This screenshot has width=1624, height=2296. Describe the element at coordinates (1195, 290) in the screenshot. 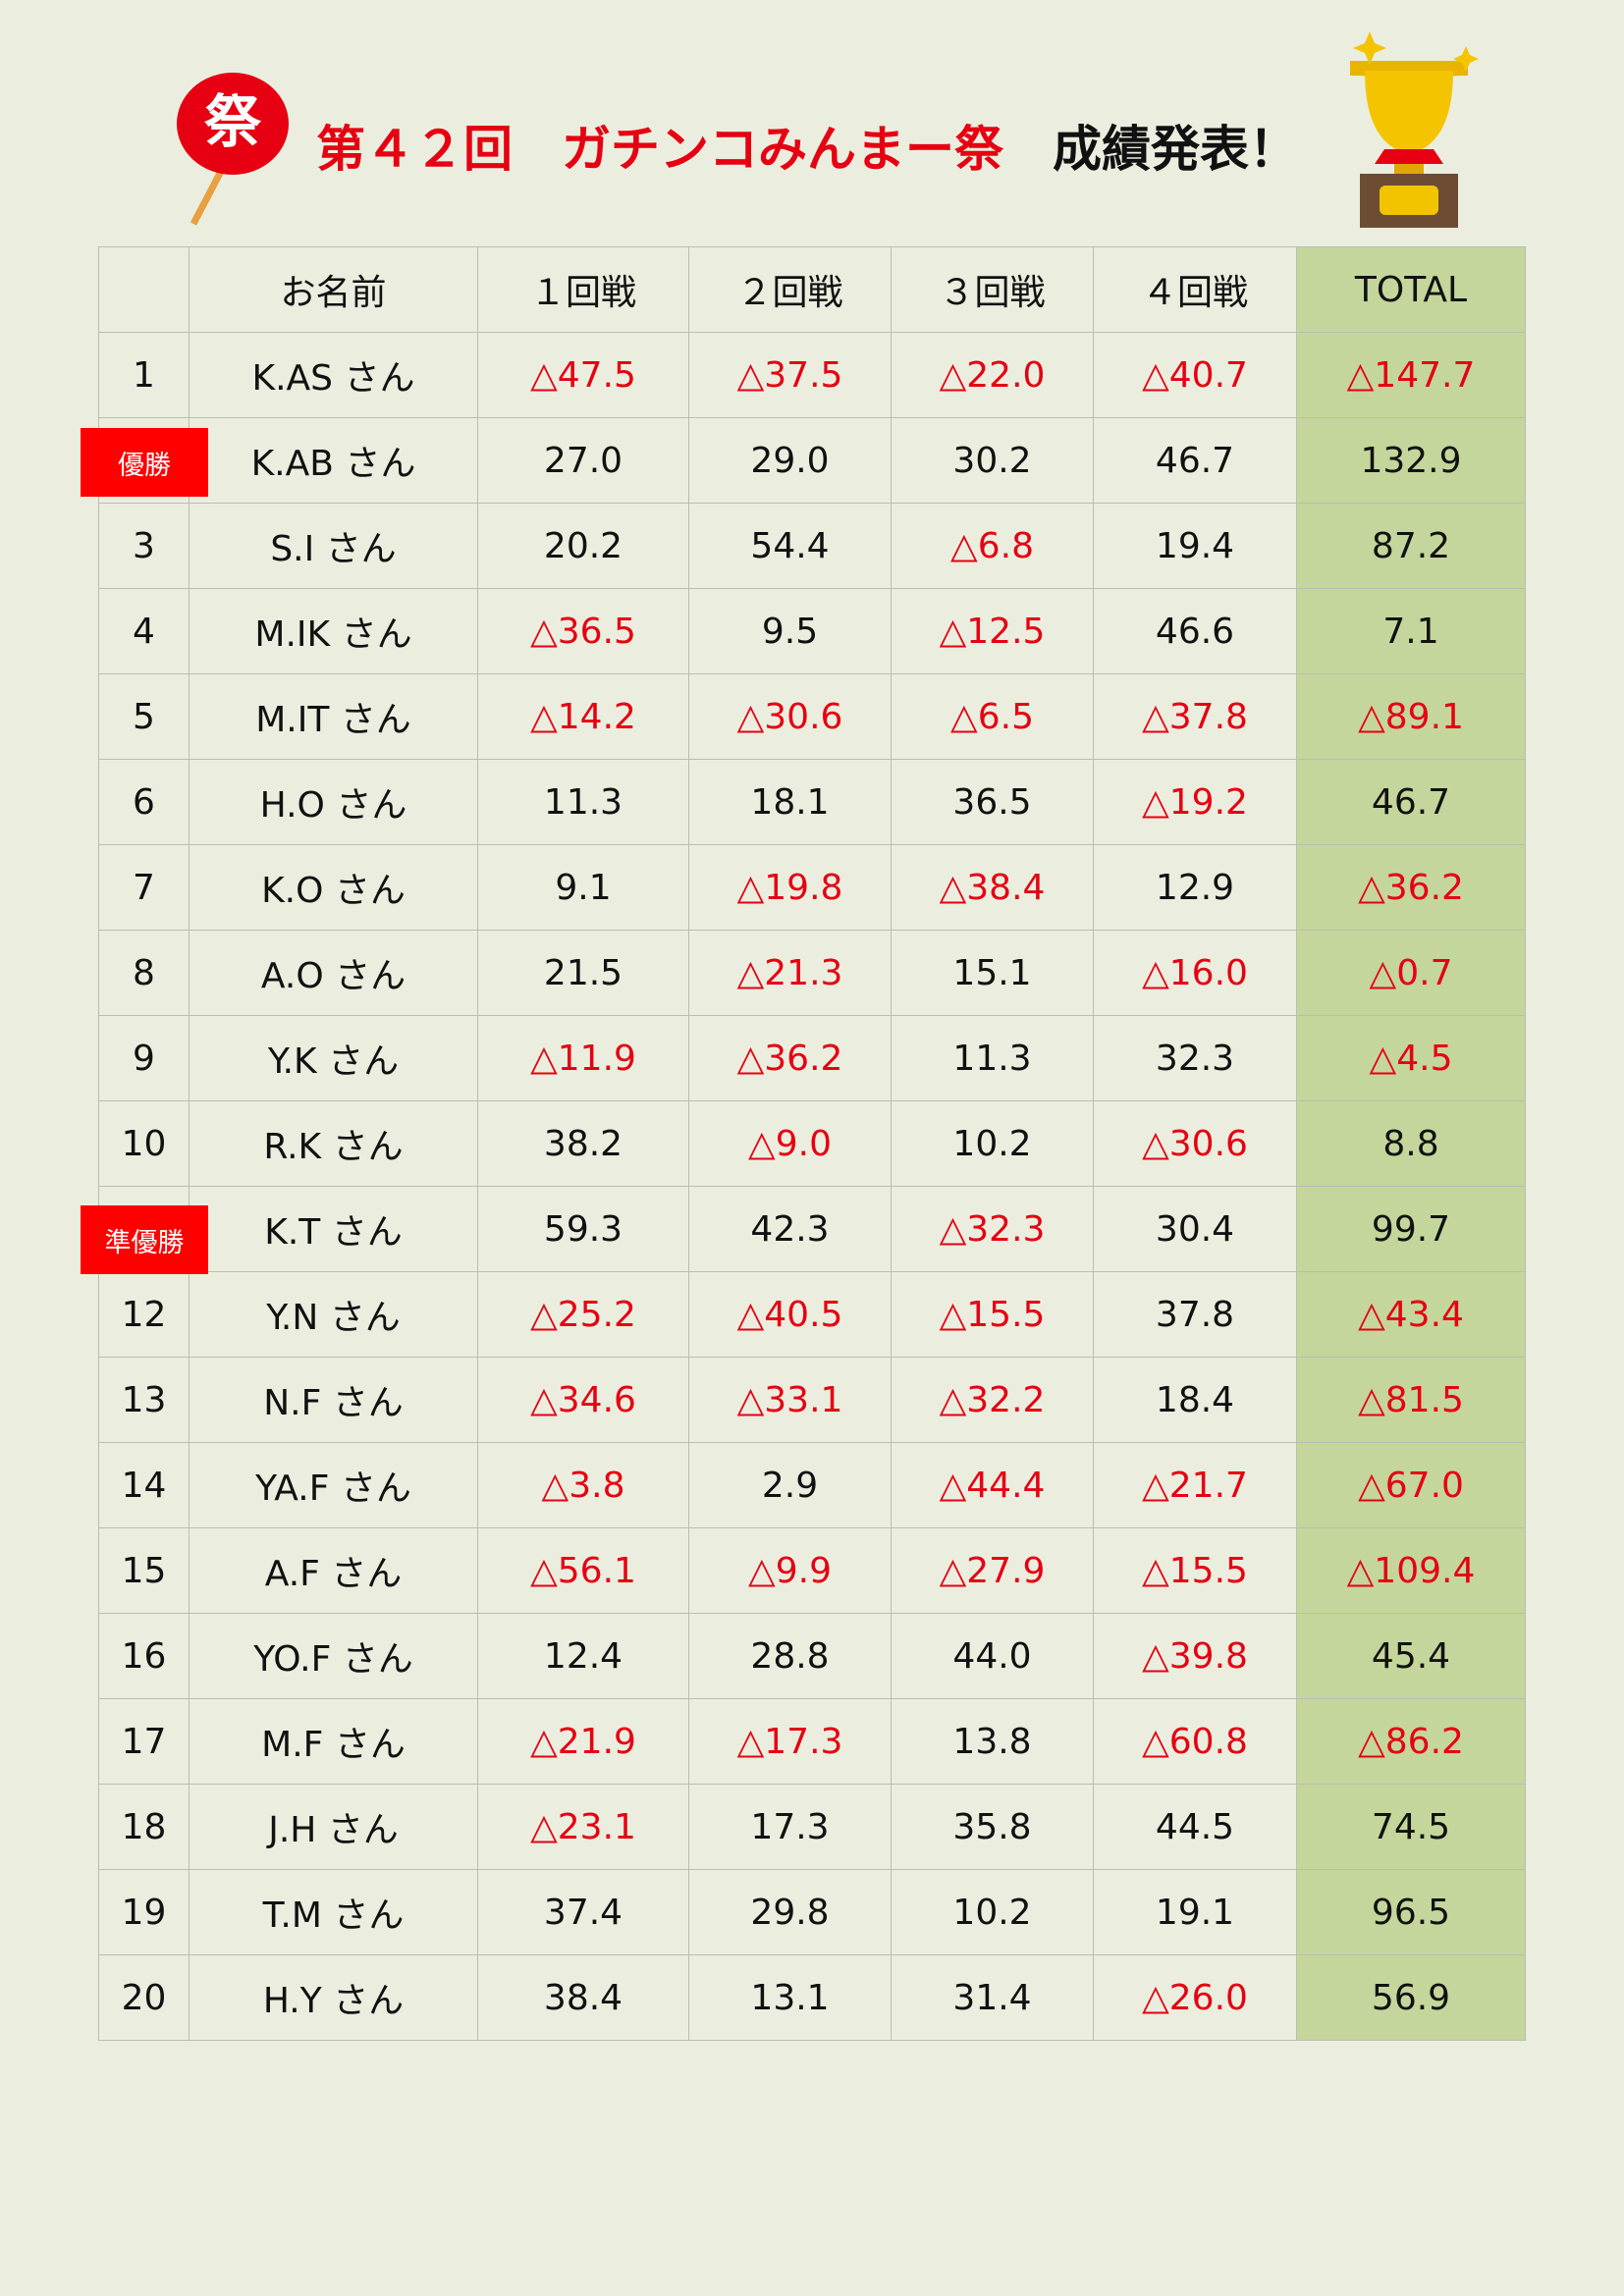

I see `header-cell: ４回戦` at that location.